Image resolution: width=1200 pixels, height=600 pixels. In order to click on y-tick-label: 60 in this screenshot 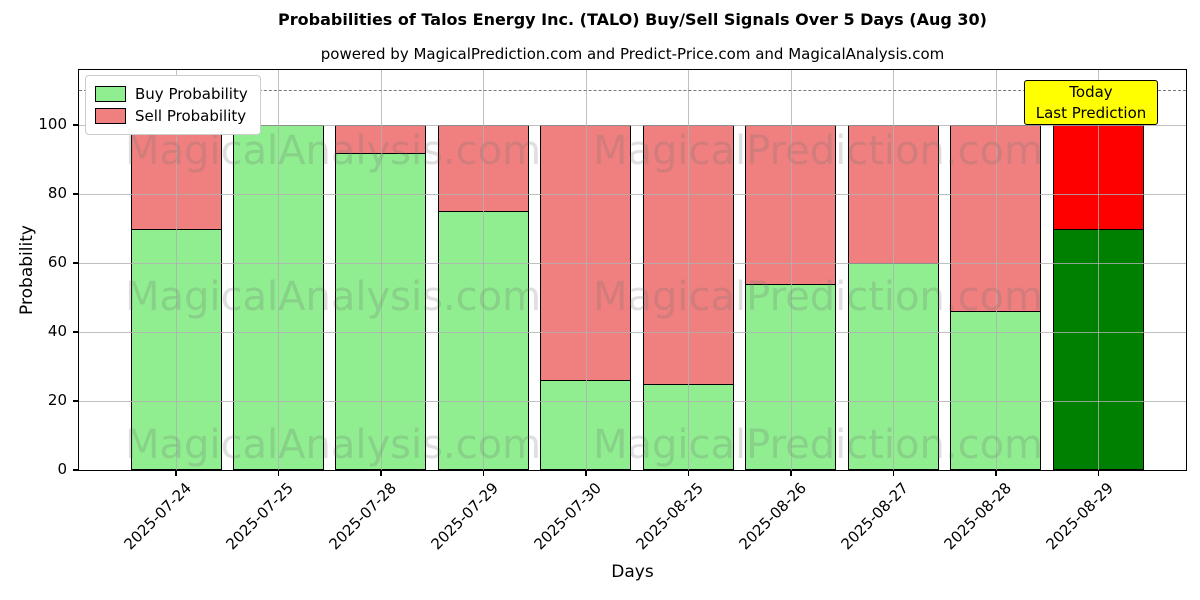, I will do `click(57, 262)`.